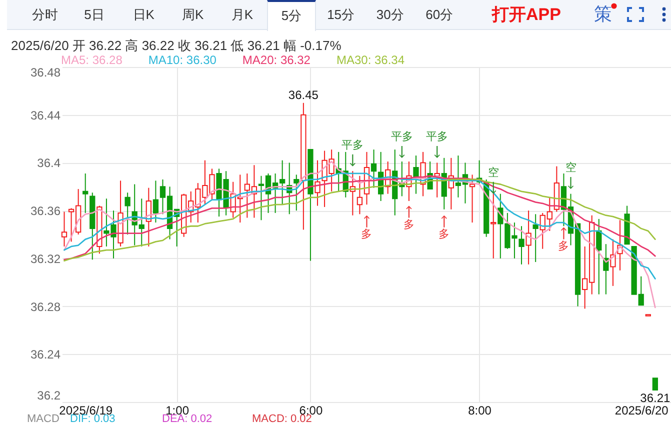  Describe the element at coordinates (603, 14) in the screenshot. I see `text: 策` at that location.